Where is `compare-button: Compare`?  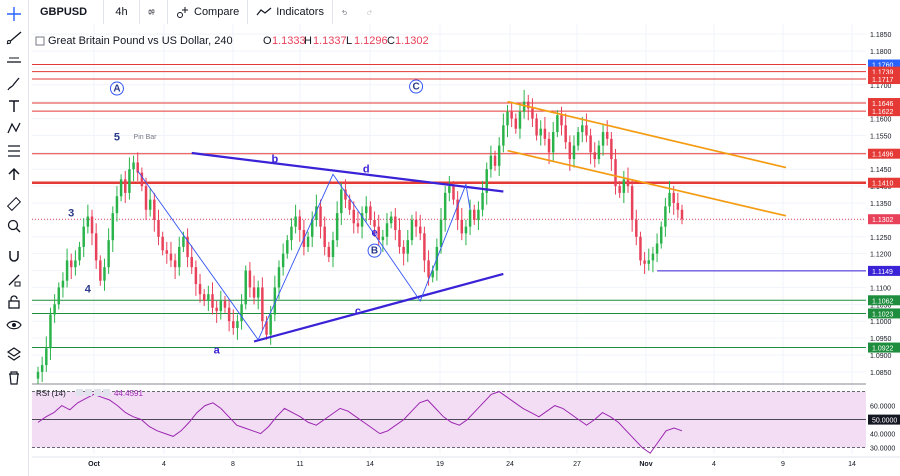 compare-button: Compare is located at coordinates (208, 12).